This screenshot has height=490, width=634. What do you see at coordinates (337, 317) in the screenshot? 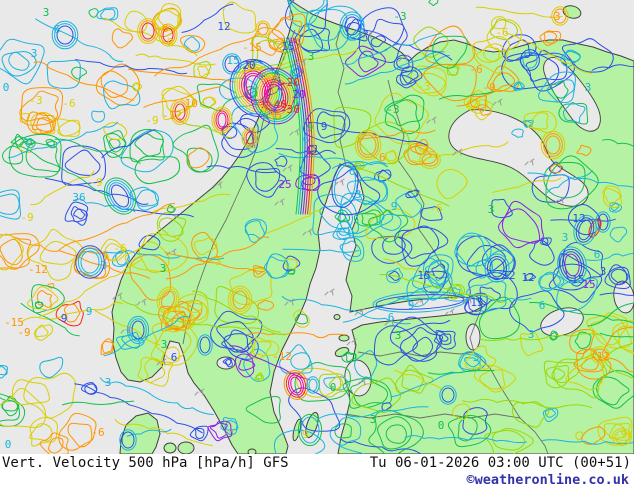
I see `land-aland` at bounding box center [337, 317].